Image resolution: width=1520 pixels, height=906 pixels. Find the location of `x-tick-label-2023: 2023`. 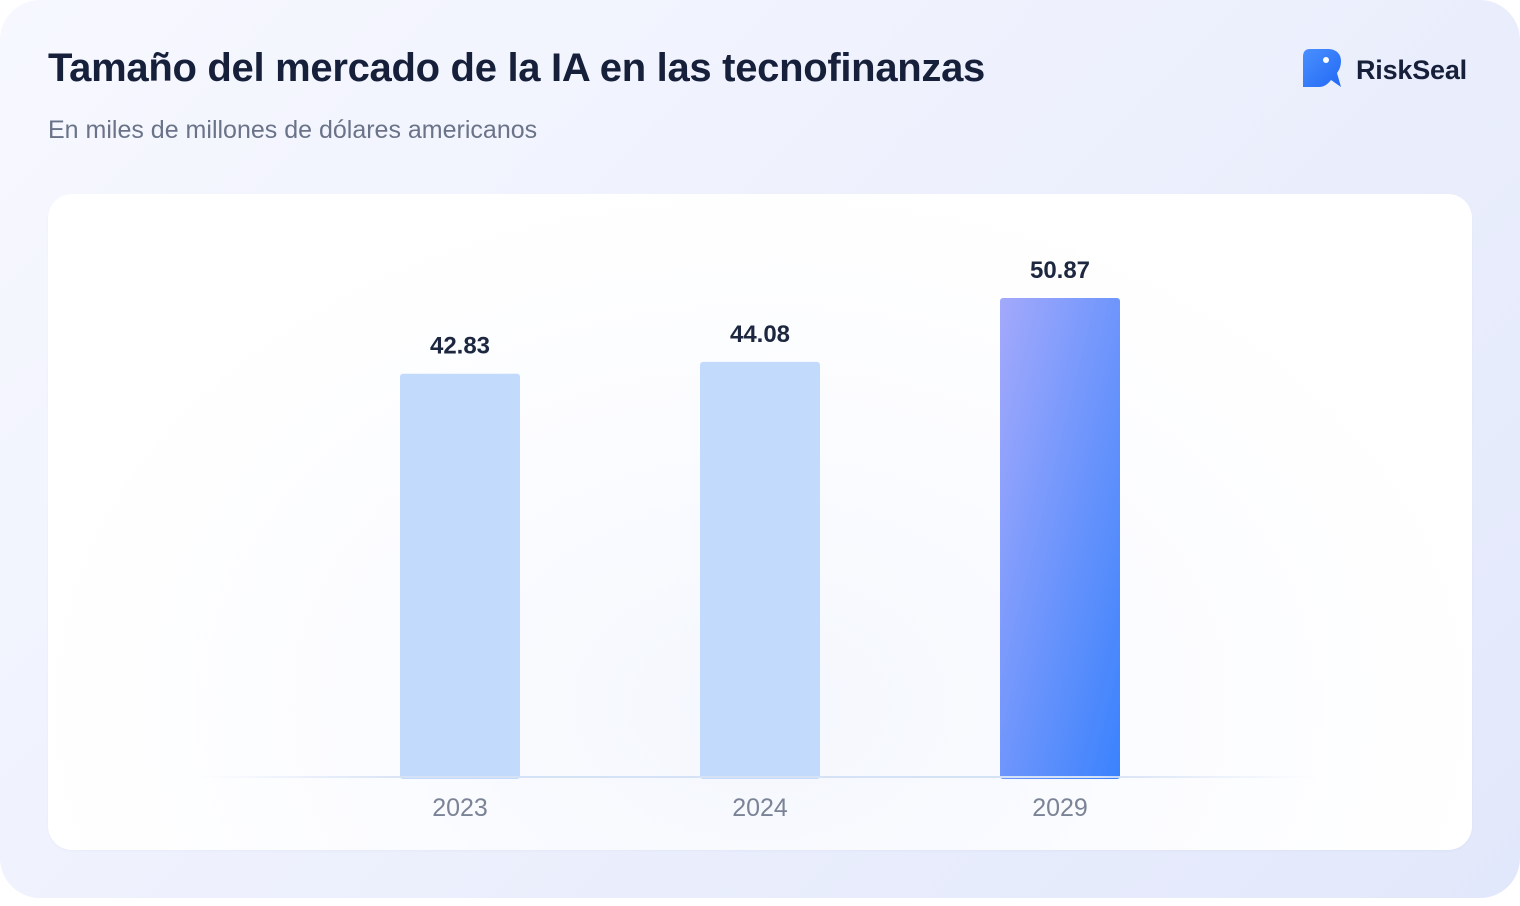

x-tick-label-2023: 2023 is located at coordinates (460, 808).